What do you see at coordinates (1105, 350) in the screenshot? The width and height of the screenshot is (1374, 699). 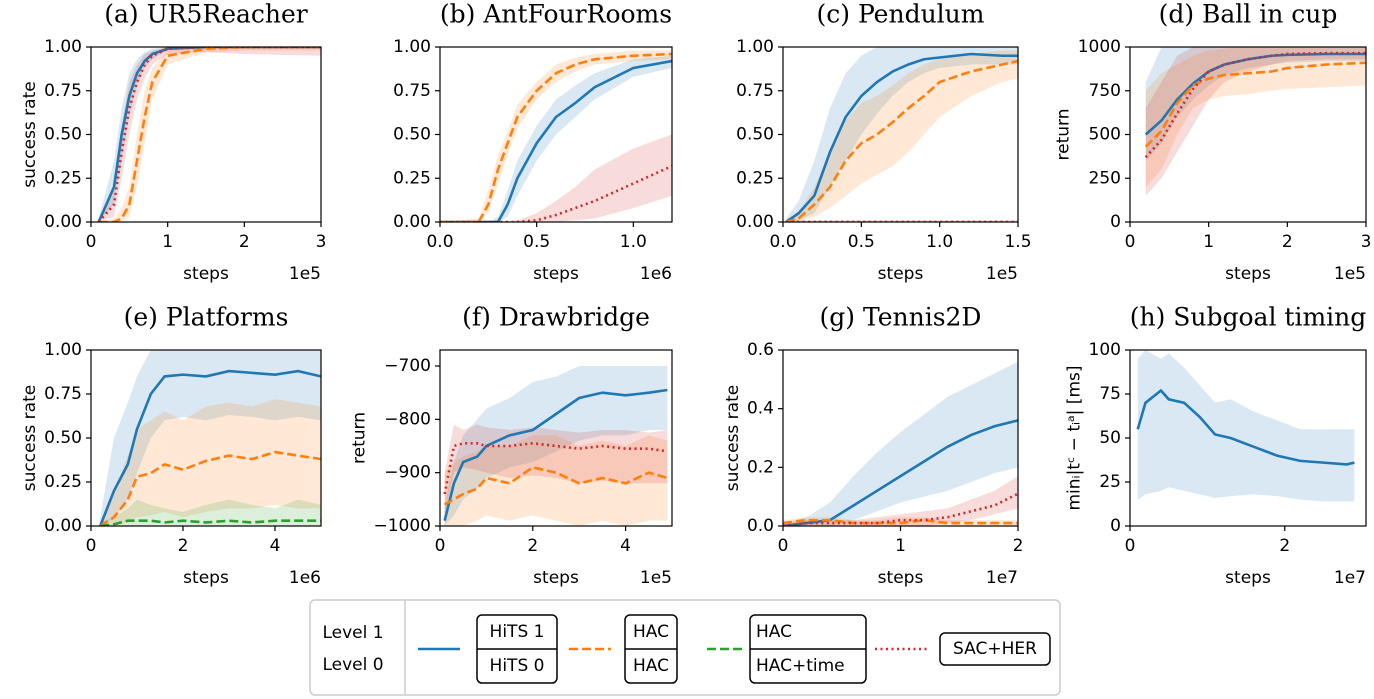 I see `y-tick-label: 100` at bounding box center [1105, 350].